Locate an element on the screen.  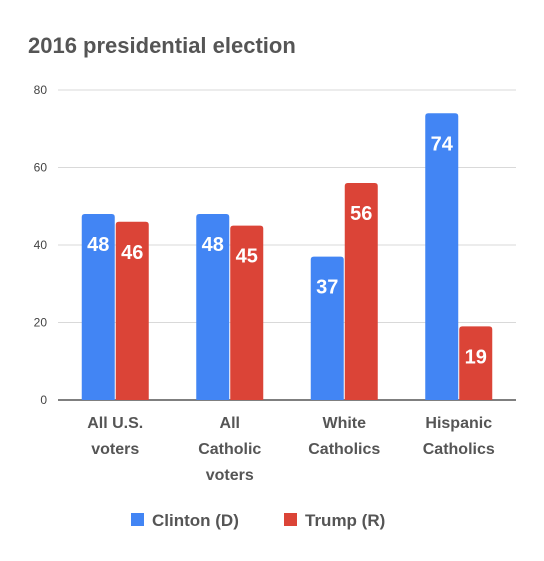
y-tick-label: 60 is located at coordinates (41, 168).